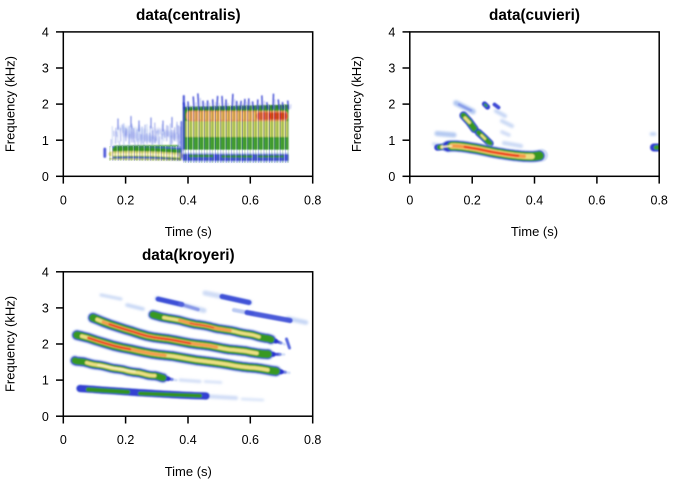 The image size is (691, 480). Describe the element at coordinates (188, 15) in the screenshot. I see `svg-text: data(centralis)` at that location.